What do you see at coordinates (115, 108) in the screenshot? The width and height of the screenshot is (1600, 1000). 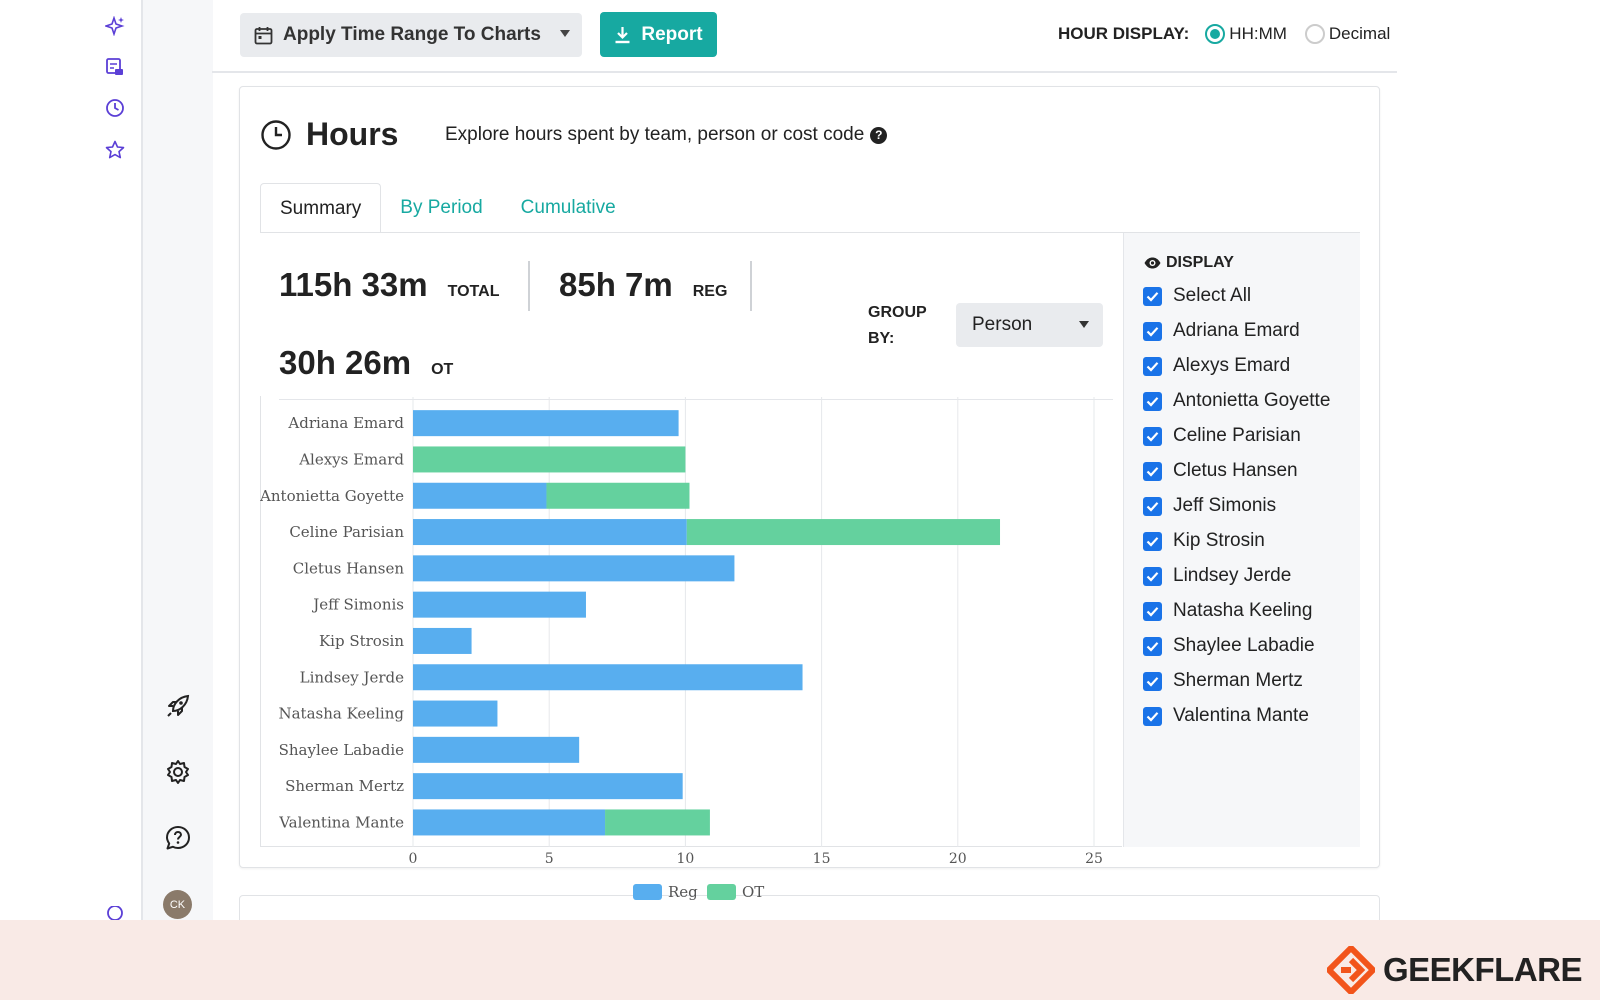 I see `clock-icon` at bounding box center [115, 108].